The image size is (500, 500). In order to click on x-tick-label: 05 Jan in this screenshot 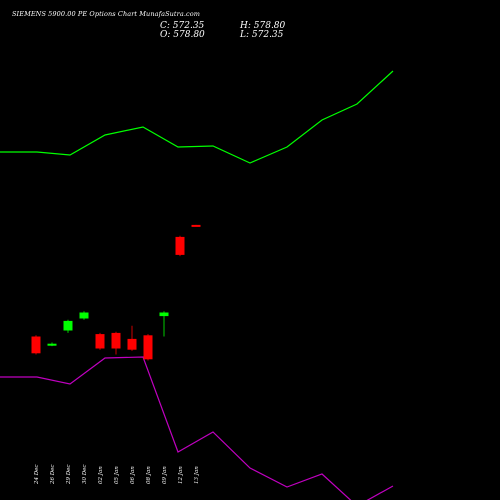, I will do `click(117, 475)`.